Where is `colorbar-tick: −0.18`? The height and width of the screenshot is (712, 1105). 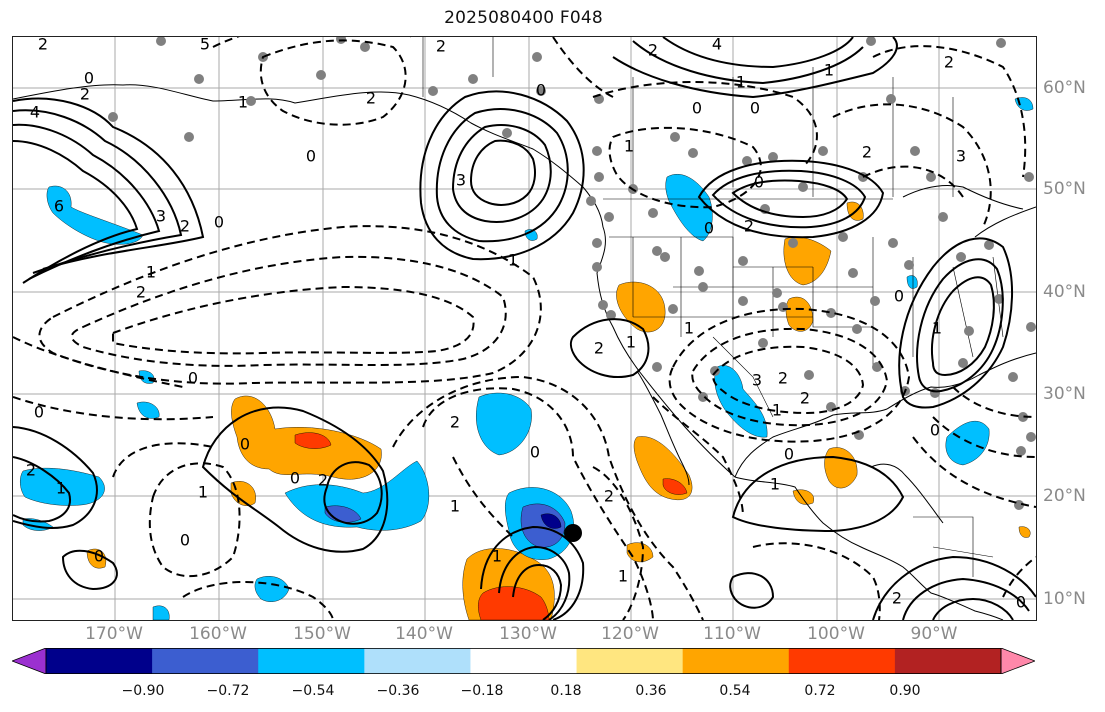
colorbar-tick: −0.18 is located at coordinates (482, 691).